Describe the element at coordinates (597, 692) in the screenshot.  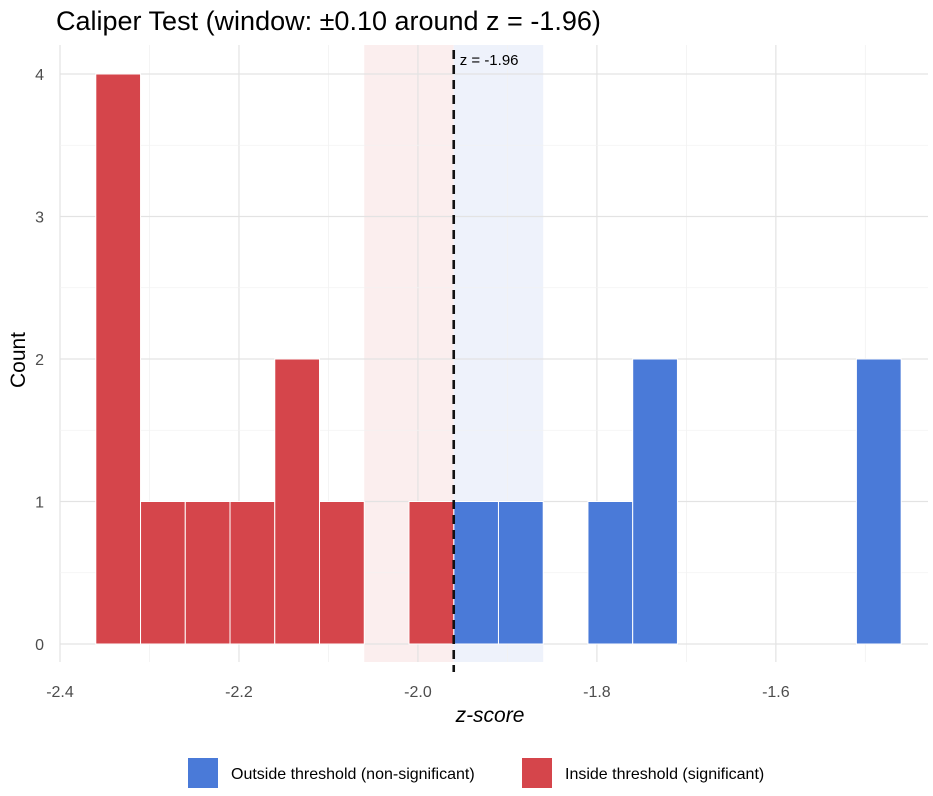
I see `x-tick-label: -1.8` at that location.